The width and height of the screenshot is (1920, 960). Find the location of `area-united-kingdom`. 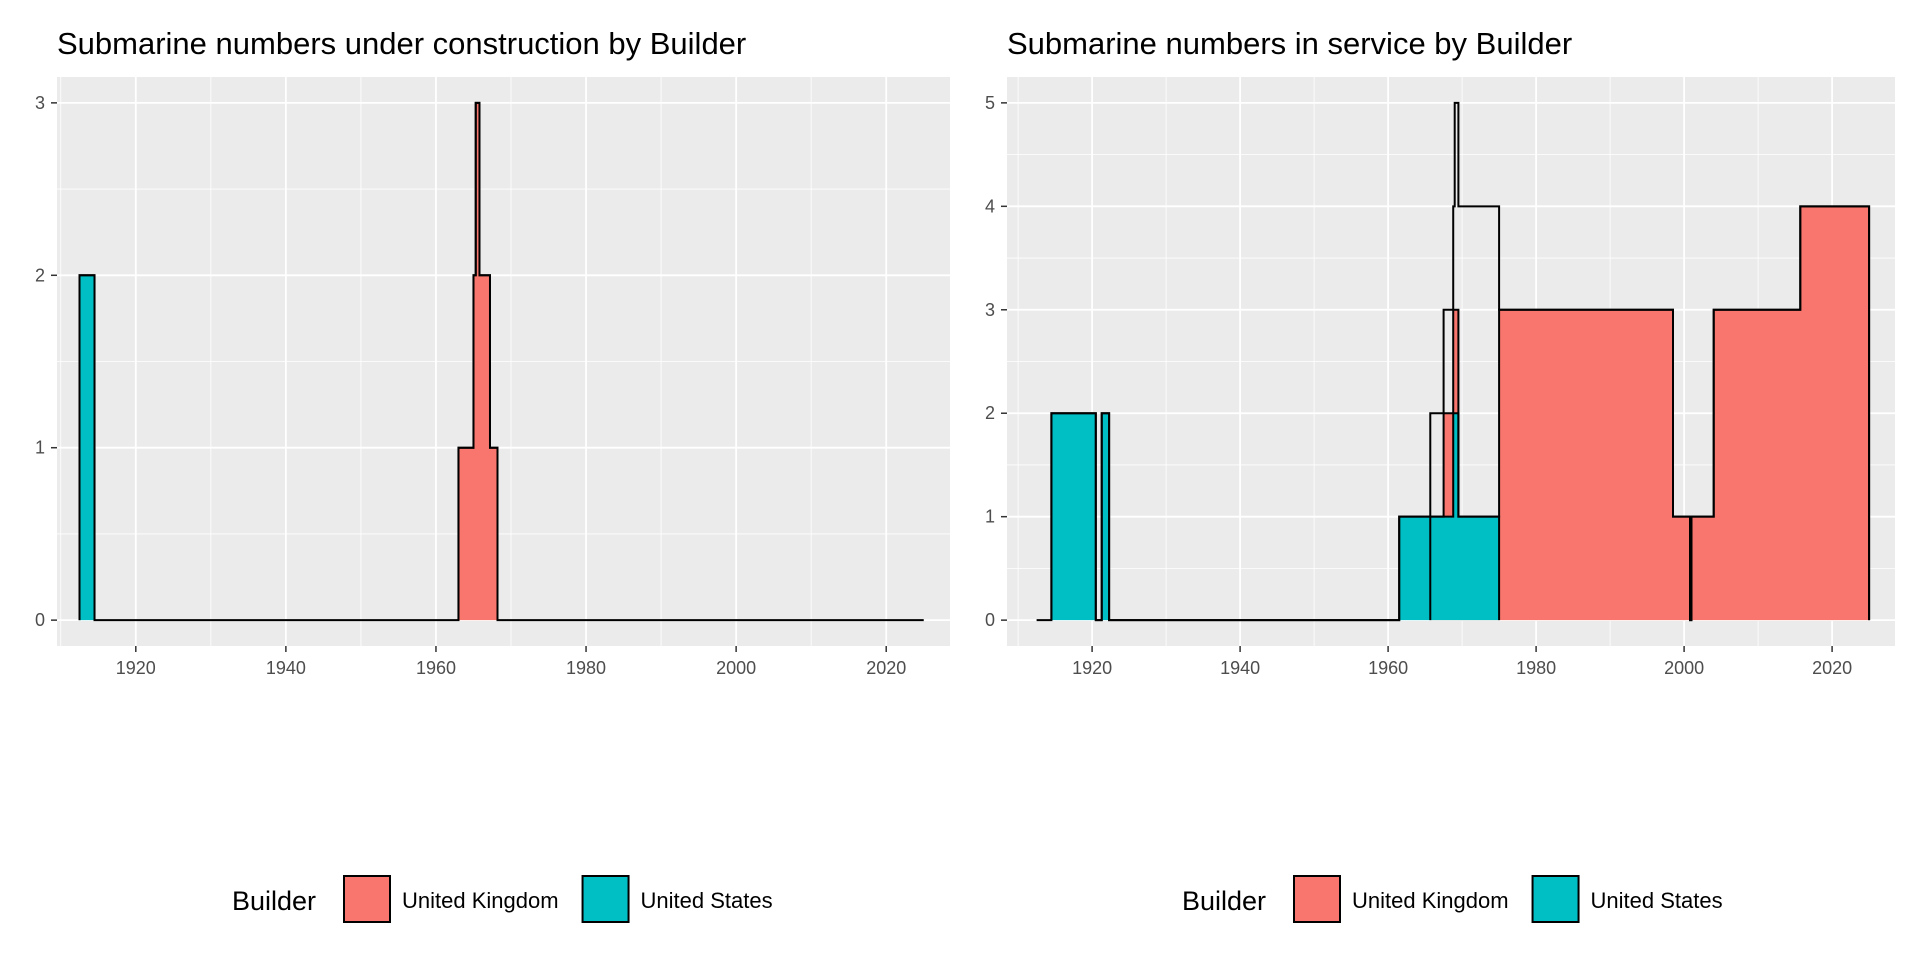

area-united-kingdom is located at coordinates (478, 361).